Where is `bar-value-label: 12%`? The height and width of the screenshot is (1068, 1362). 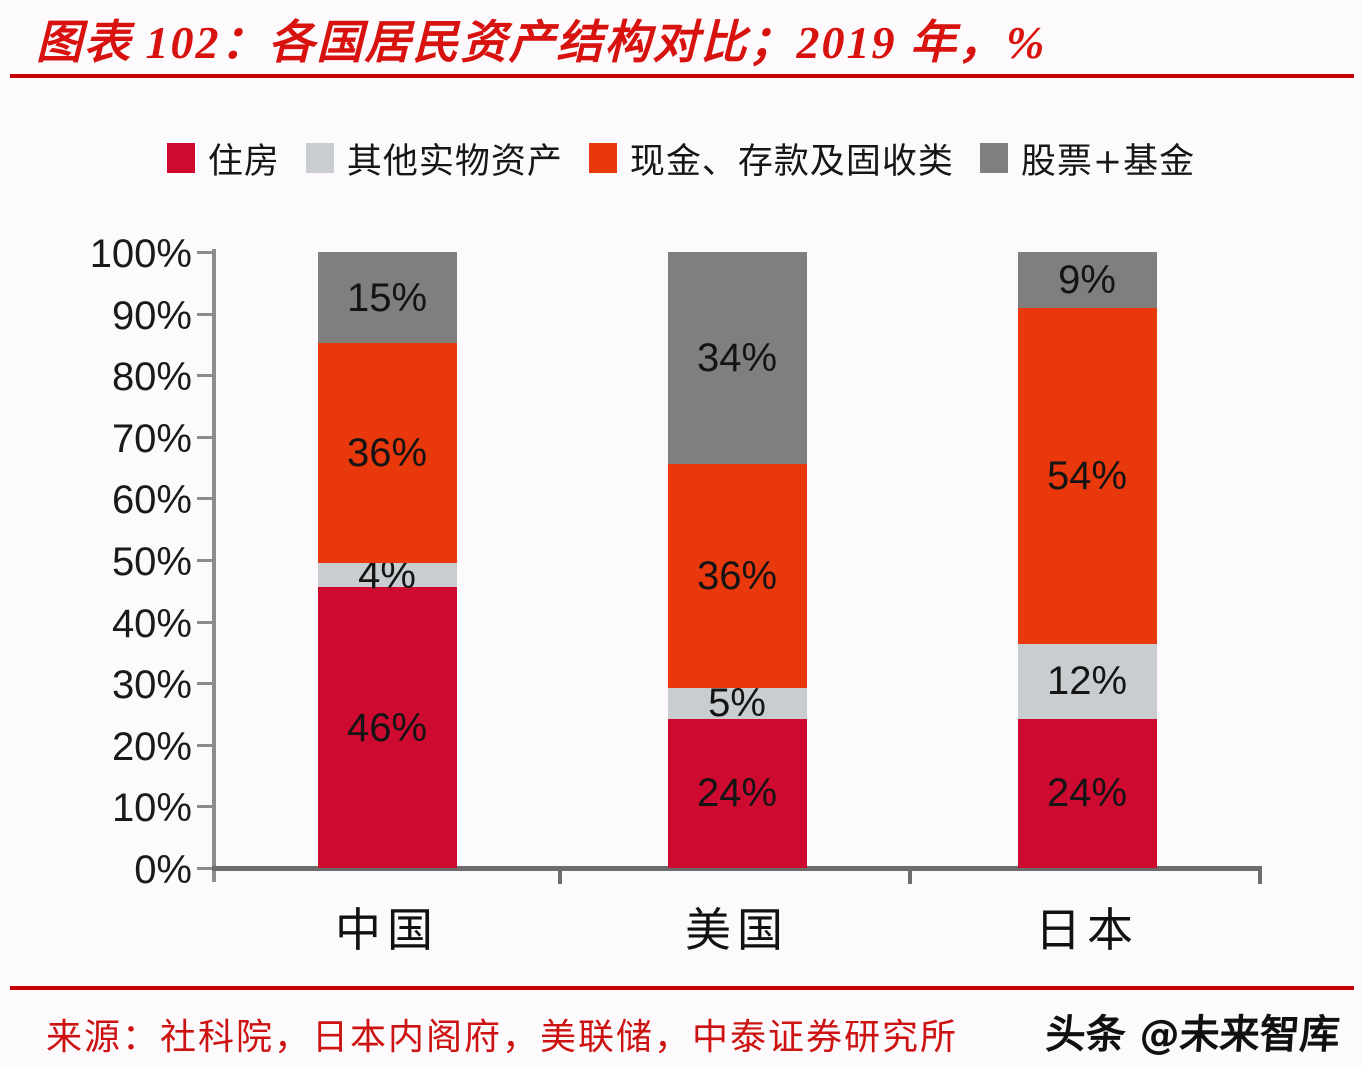
bar-value-label: 12% is located at coordinates (1087, 681).